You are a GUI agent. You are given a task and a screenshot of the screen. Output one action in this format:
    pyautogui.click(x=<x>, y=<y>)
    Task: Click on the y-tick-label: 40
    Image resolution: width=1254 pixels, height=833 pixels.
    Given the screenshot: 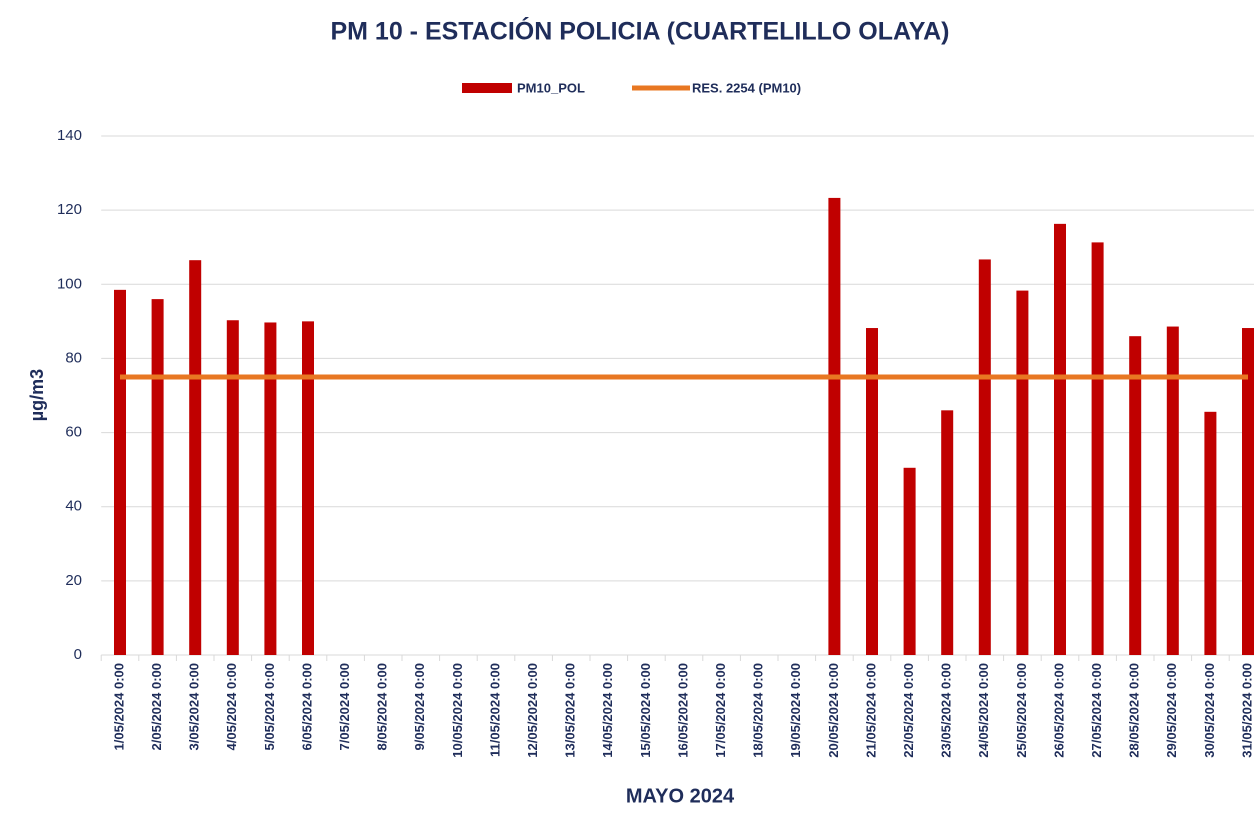 What is the action you would take?
    pyautogui.click(x=73, y=506)
    